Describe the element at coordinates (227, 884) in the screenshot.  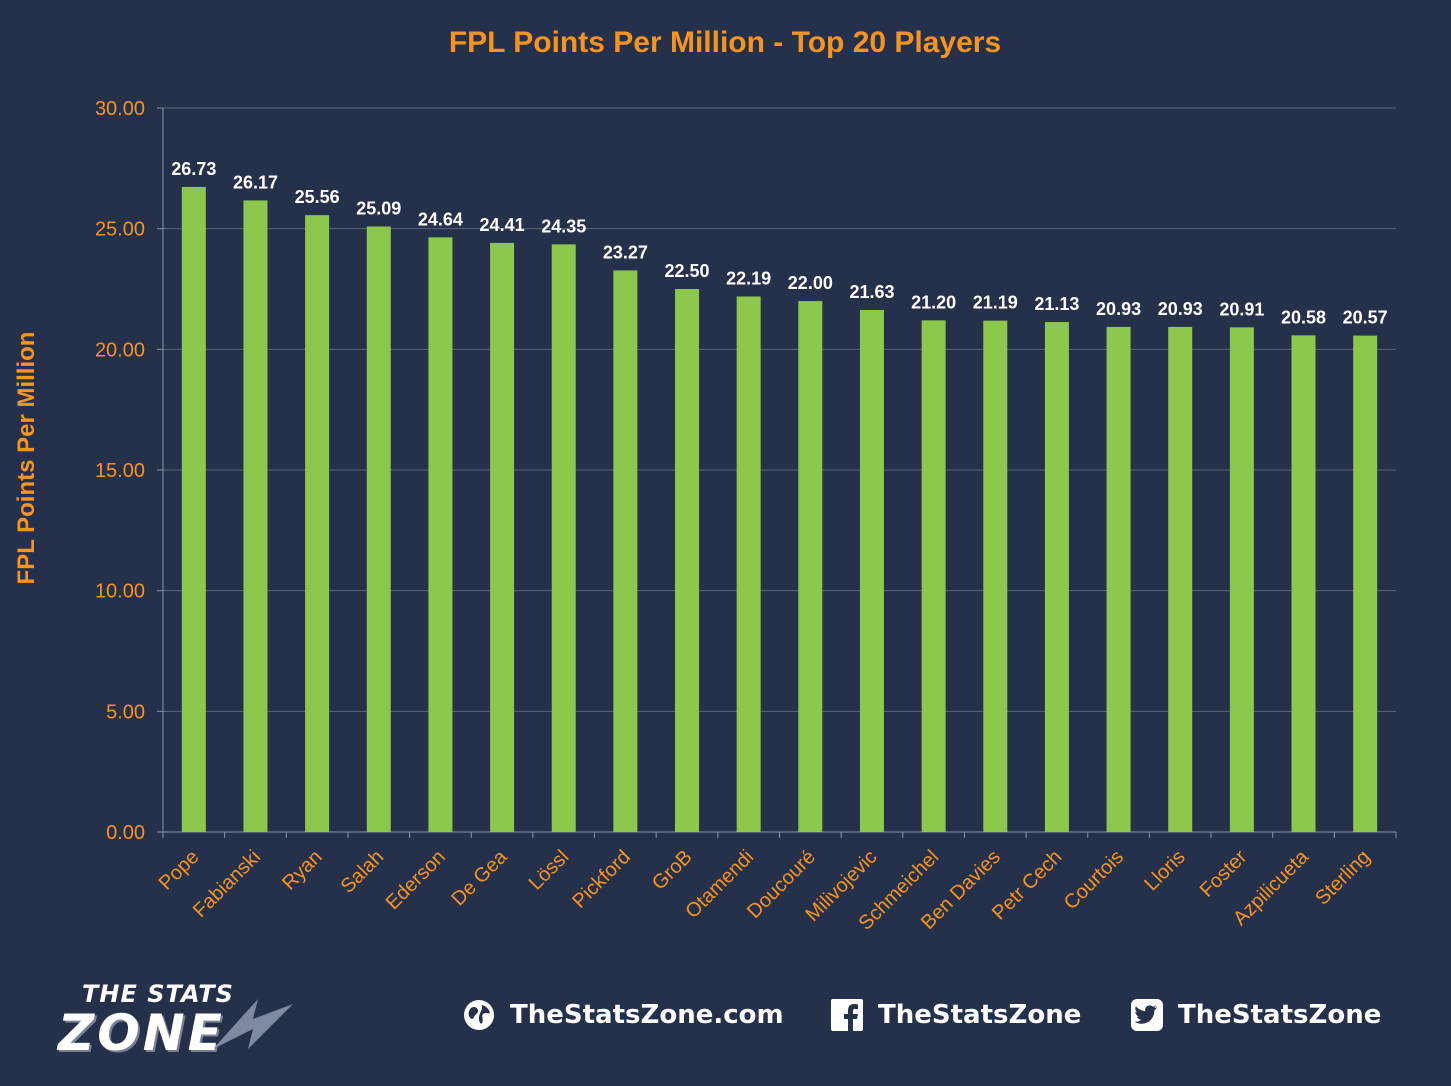
I see `x-tick-label: Fabianski` at that location.